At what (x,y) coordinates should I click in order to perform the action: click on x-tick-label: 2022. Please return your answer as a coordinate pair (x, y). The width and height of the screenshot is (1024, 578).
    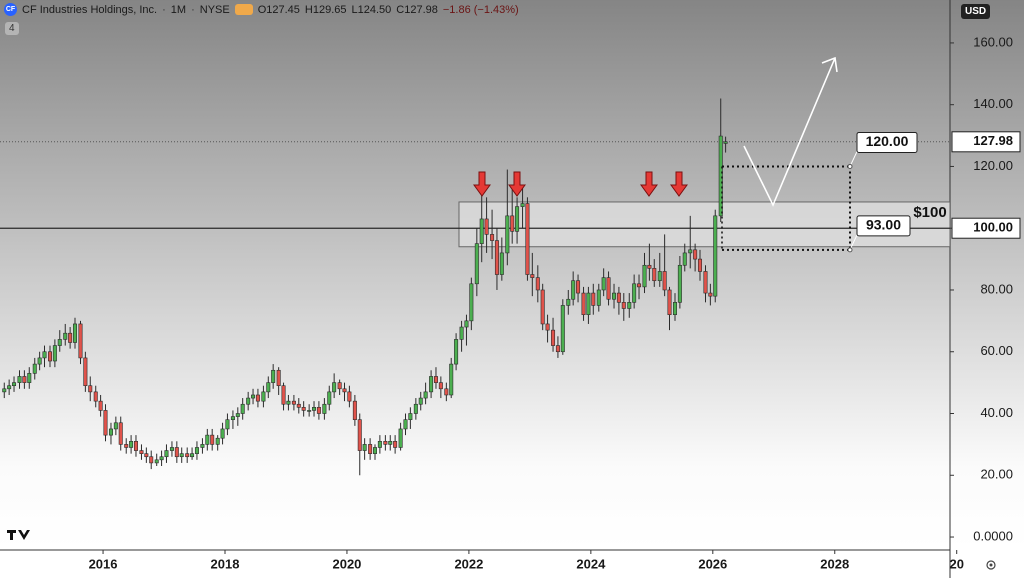
    Looking at the image, I should click on (468, 563).